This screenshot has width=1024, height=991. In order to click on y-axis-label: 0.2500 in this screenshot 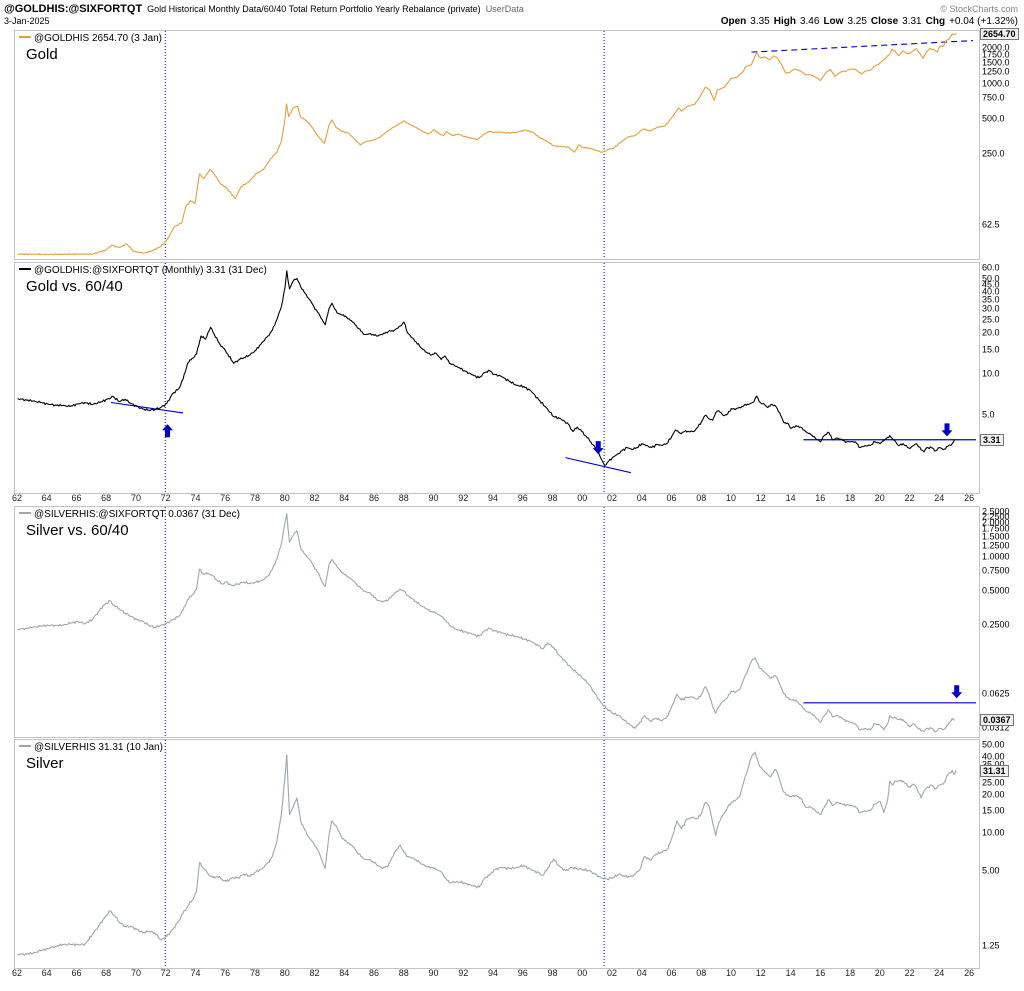, I will do `click(996, 624)`.